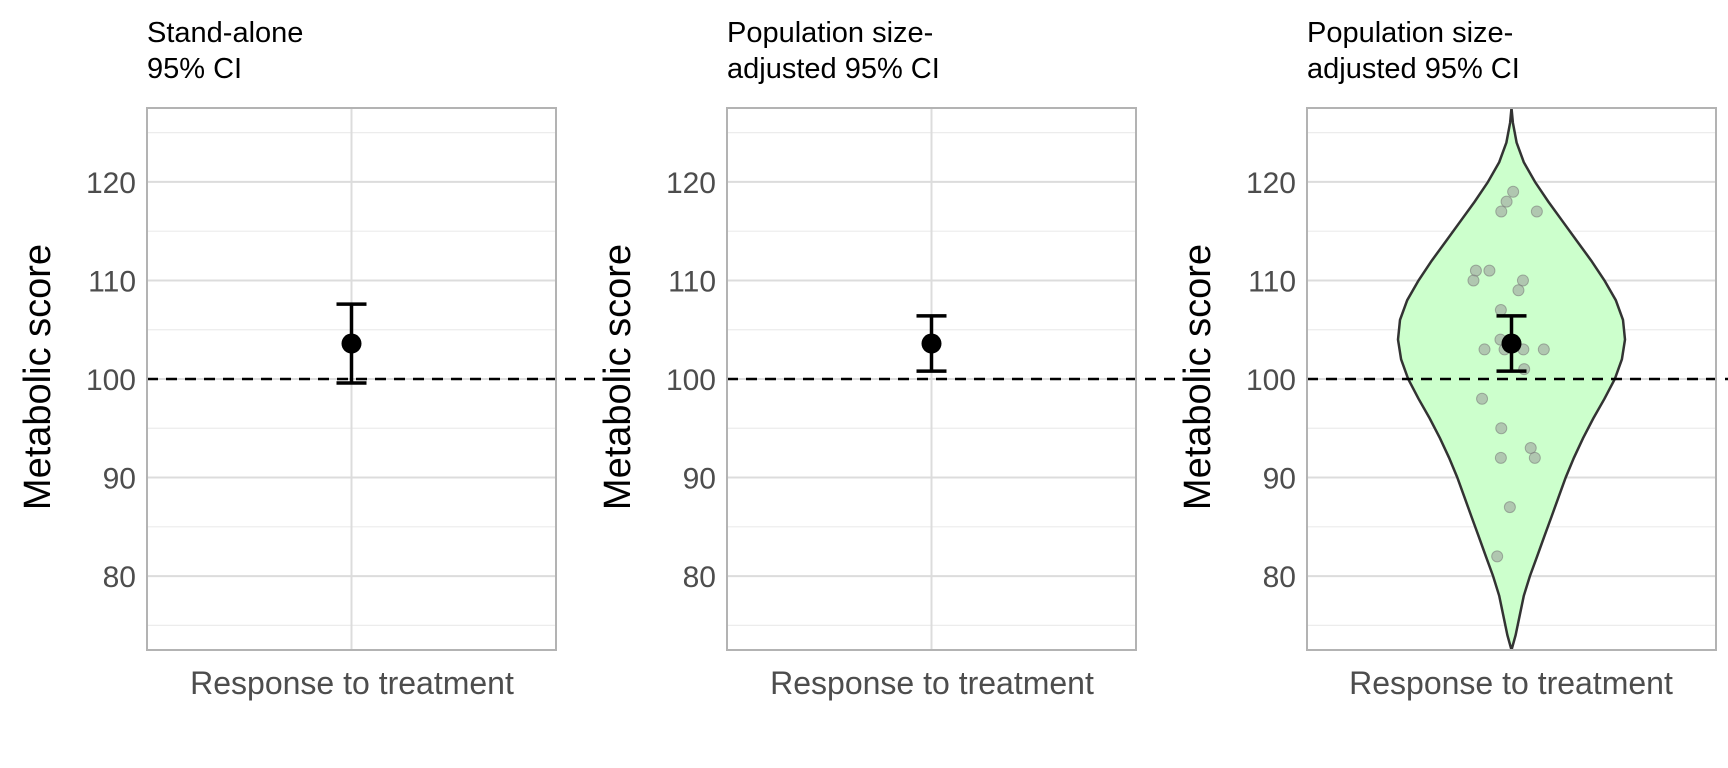 This screenshot has height=768, width=1728. Describe the element at coordinates (225, 33) in the screenshot. I see `panel-title-line-1: Stand-alone` at that location.